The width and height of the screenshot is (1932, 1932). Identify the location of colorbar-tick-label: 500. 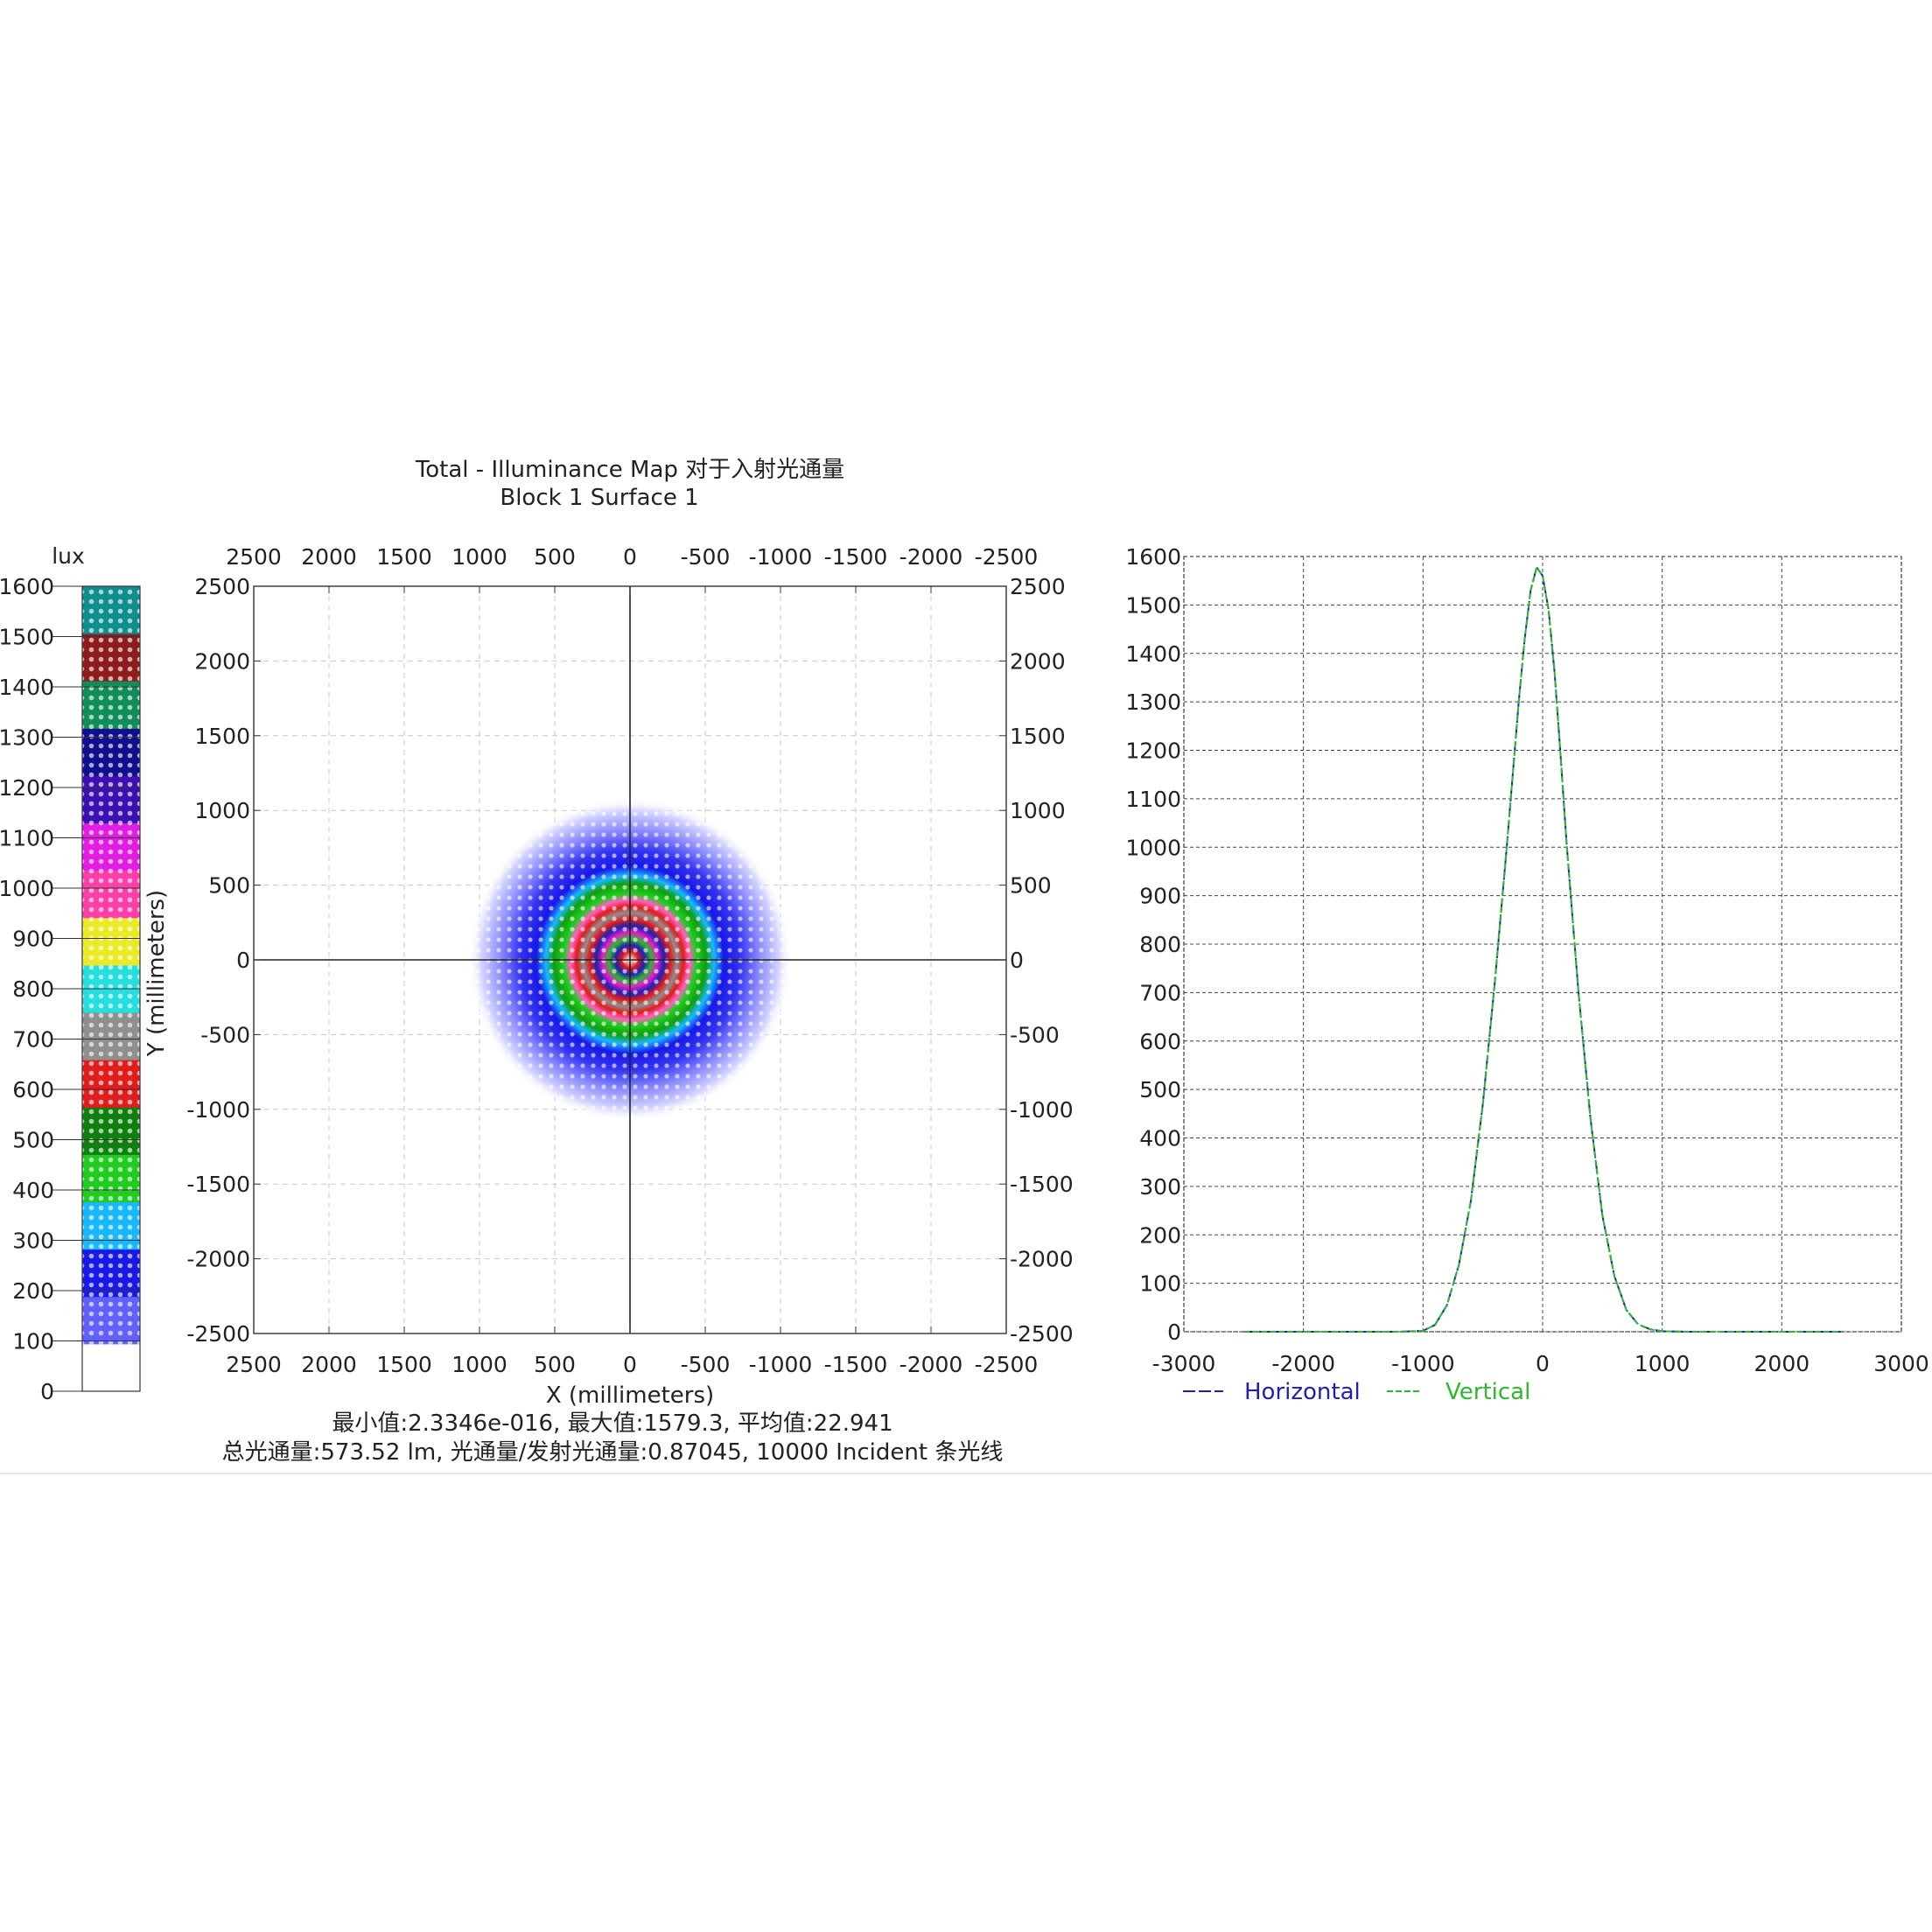
(33, 1140).